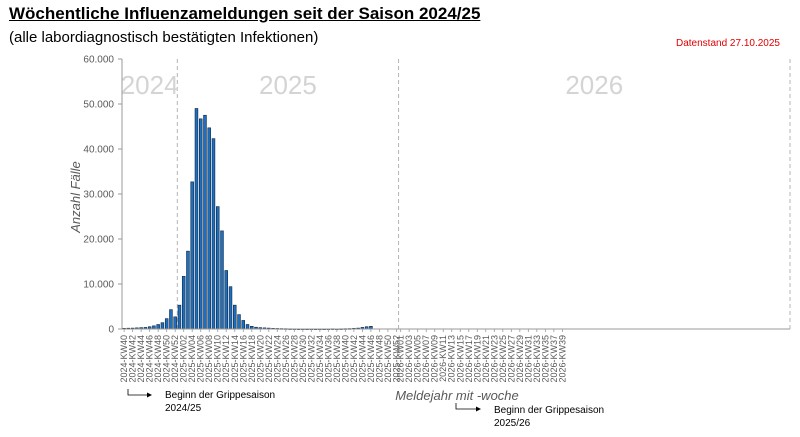 The width and height of the screenshot is (800, 437). Describe the element at coordinates (260, 359) in the screenshot. I see `x-tick-label: 2025-KW20` at that location.